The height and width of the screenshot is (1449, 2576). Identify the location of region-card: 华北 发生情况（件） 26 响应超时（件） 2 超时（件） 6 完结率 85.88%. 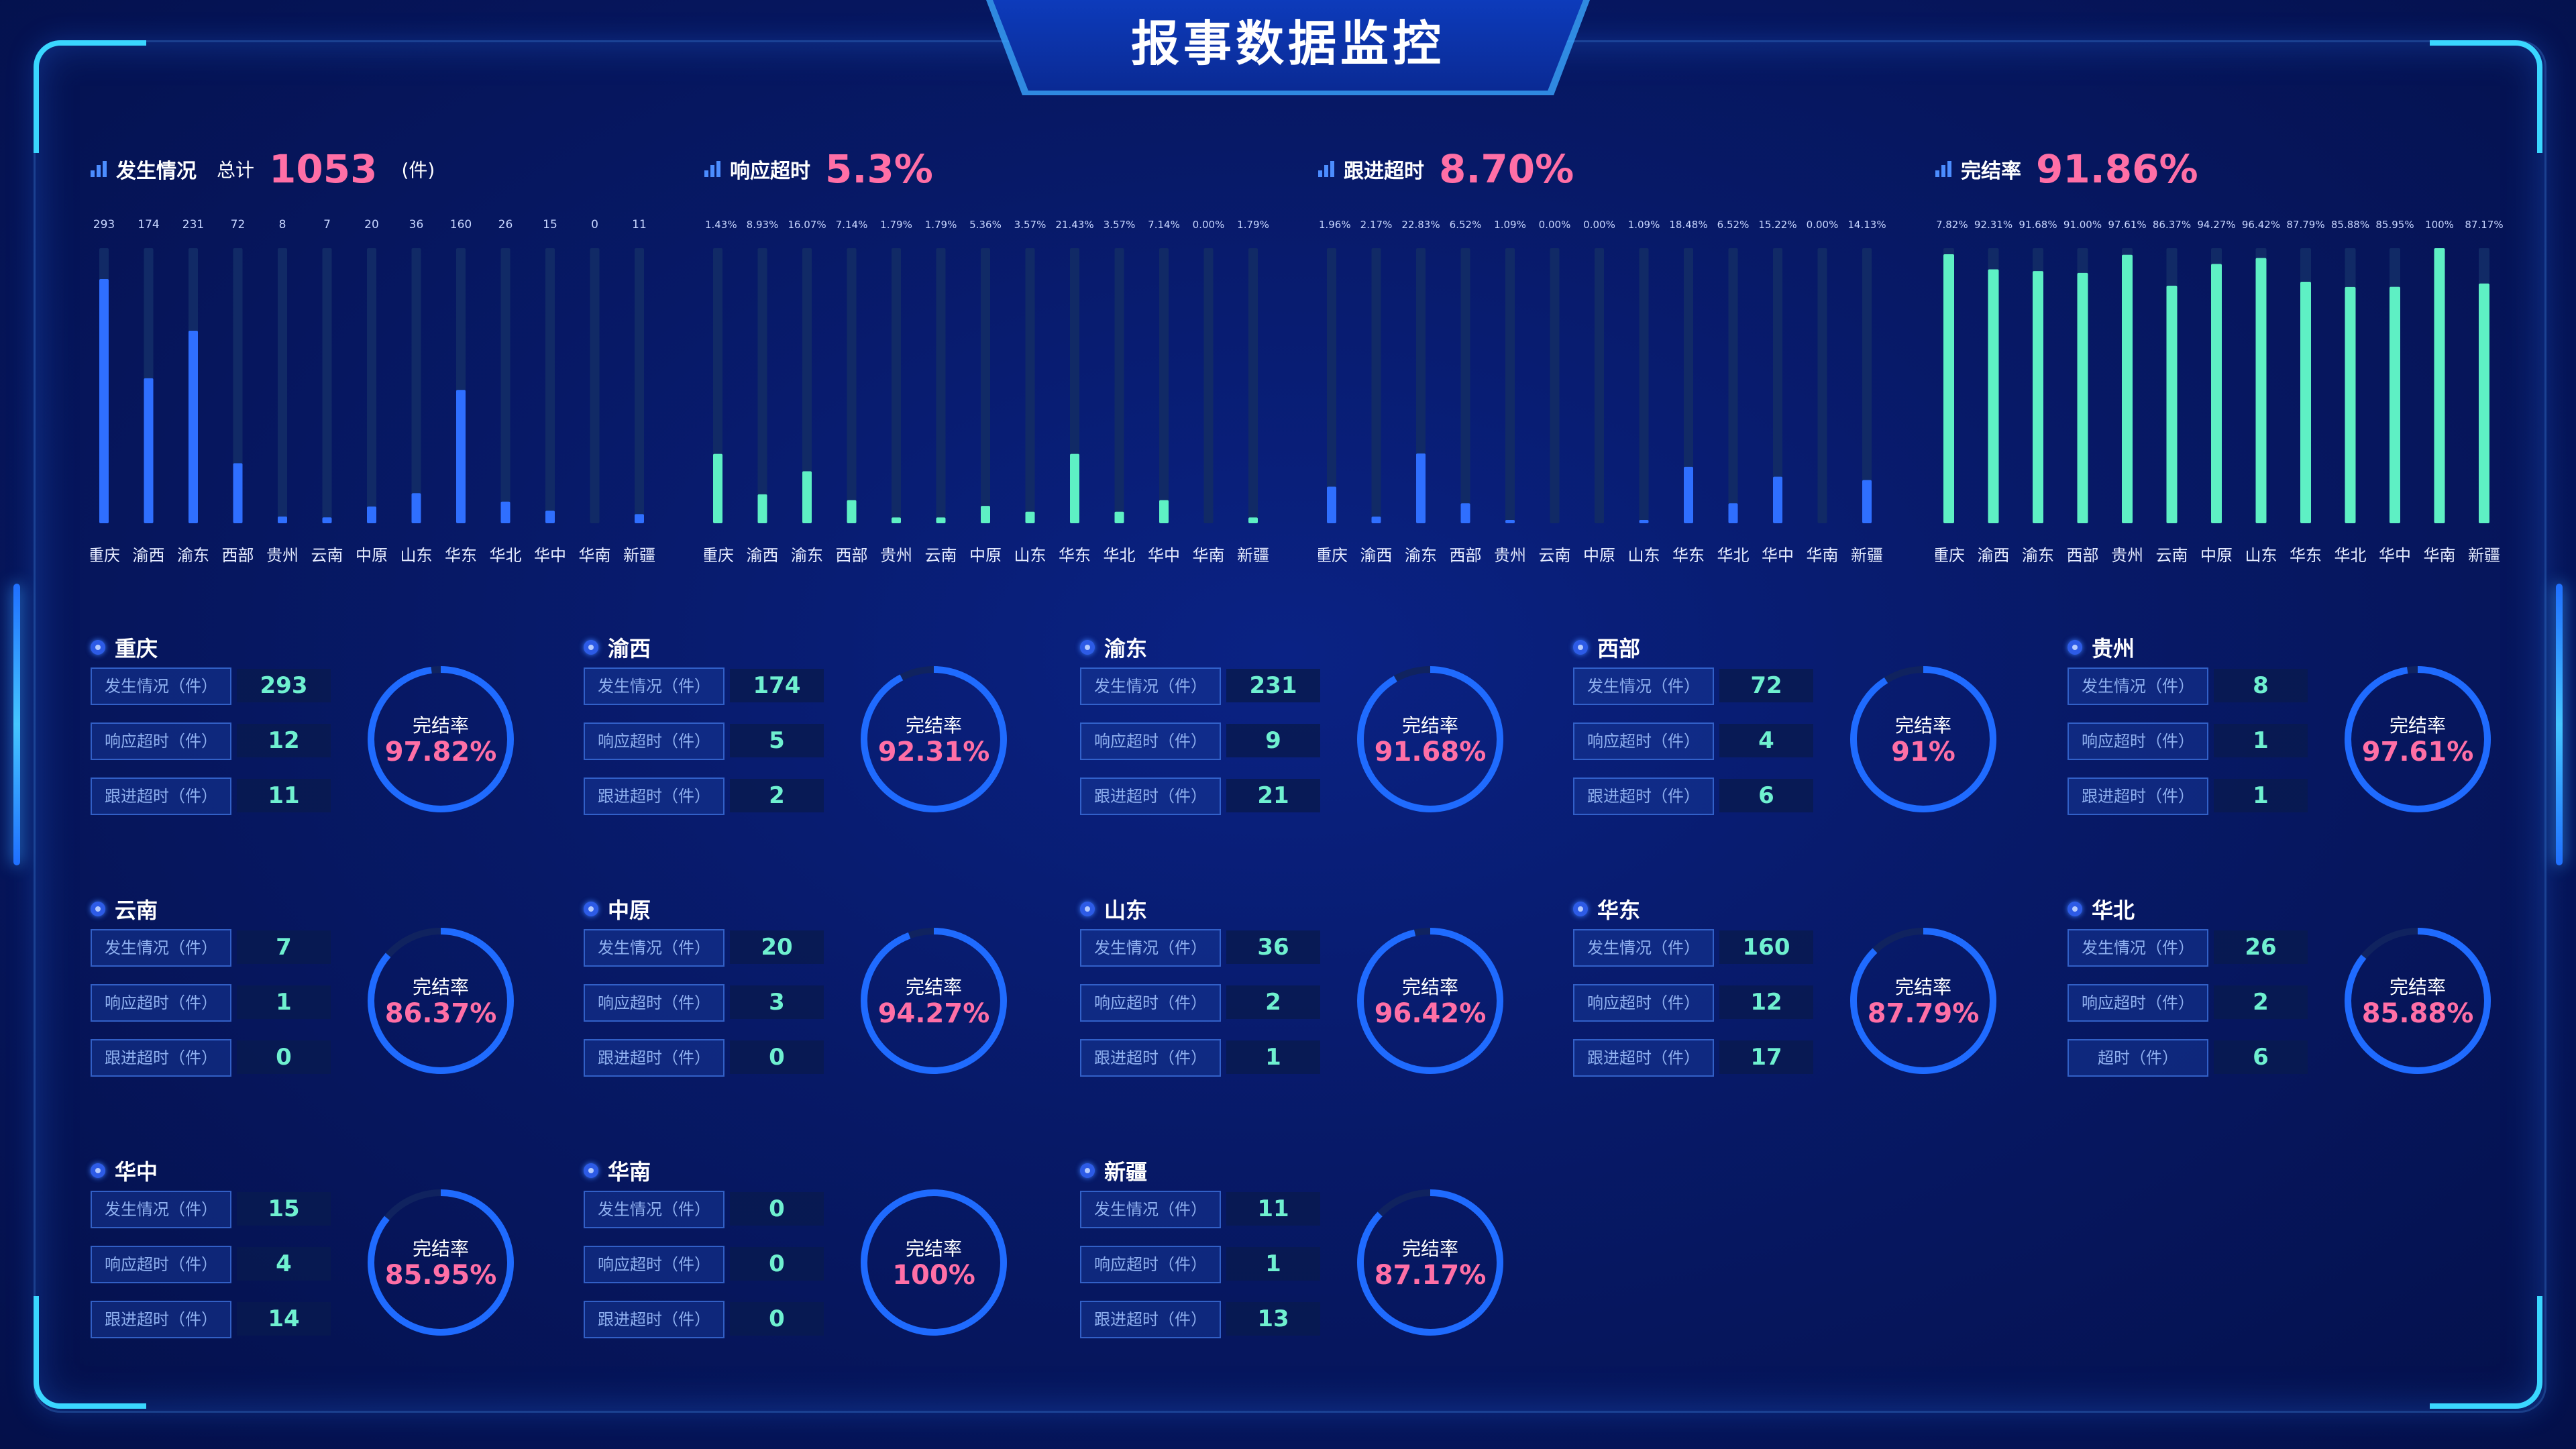
(2286, 996).